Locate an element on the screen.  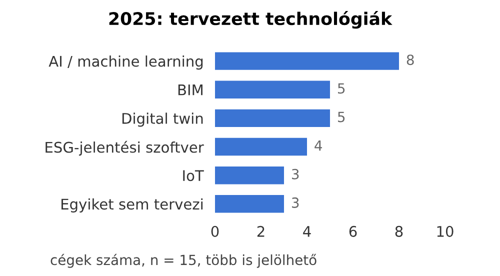
data-label: 8 is located at coordinates (410, 60).